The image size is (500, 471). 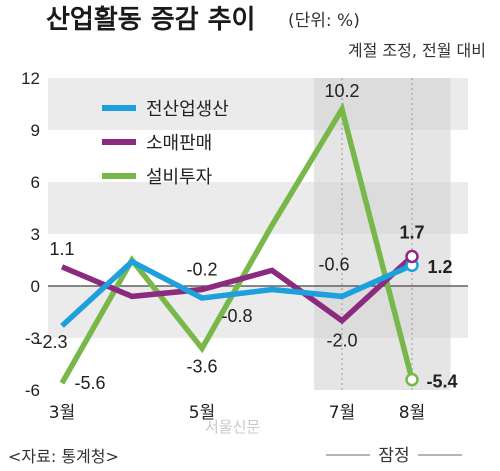 What do you see at coordinates (412, 413) in the screenshot?
I see `x-tick-label: 8월` at bounding box center [412, 413].